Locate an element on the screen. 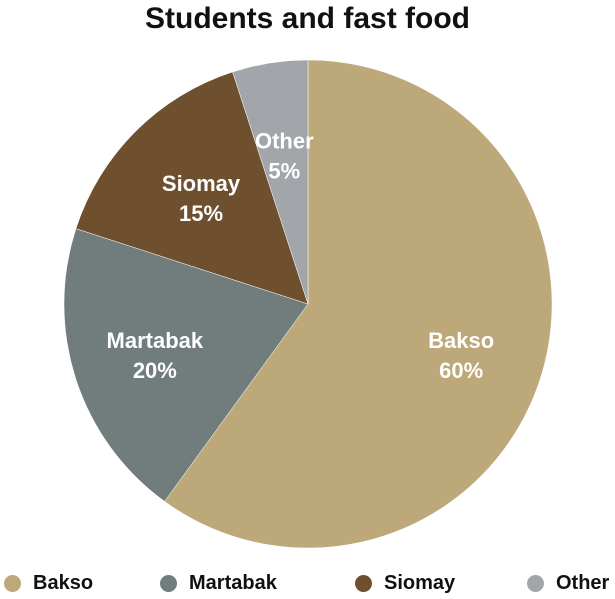 This screenshot has width=615, height=599. legend-item-siomay: Siomay is located at coordinates (405, 583).